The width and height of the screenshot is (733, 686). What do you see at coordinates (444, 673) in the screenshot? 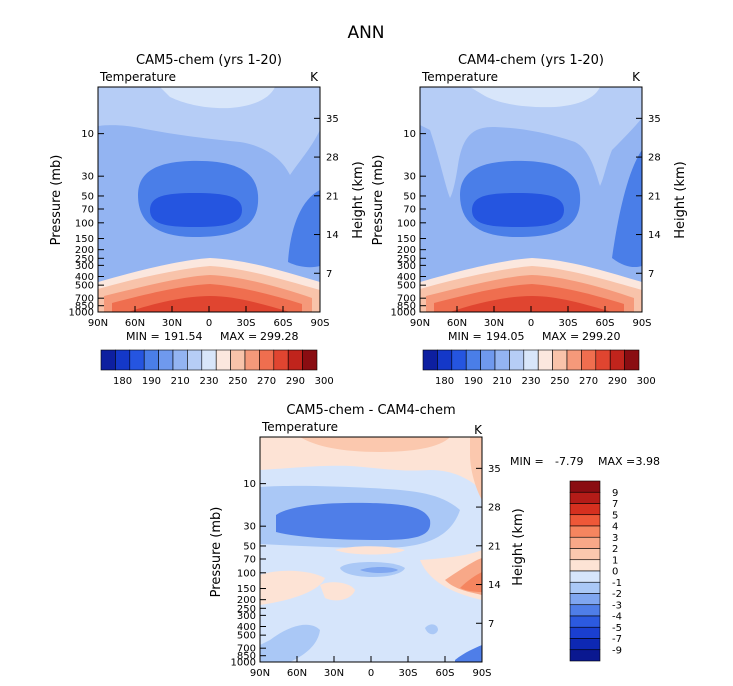
I see `x-tick-label: 60S` at bounding box center [444, 673].